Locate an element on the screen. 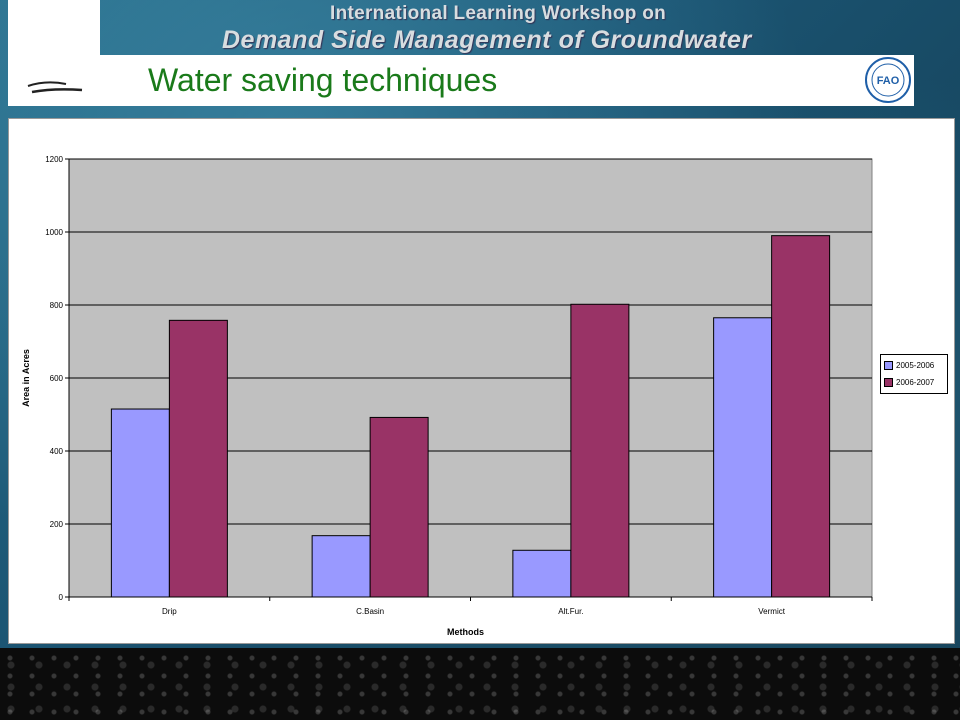 This screenshot has width=960, height=720. legend-swatch-2005 is located at coordinates (888, 365).